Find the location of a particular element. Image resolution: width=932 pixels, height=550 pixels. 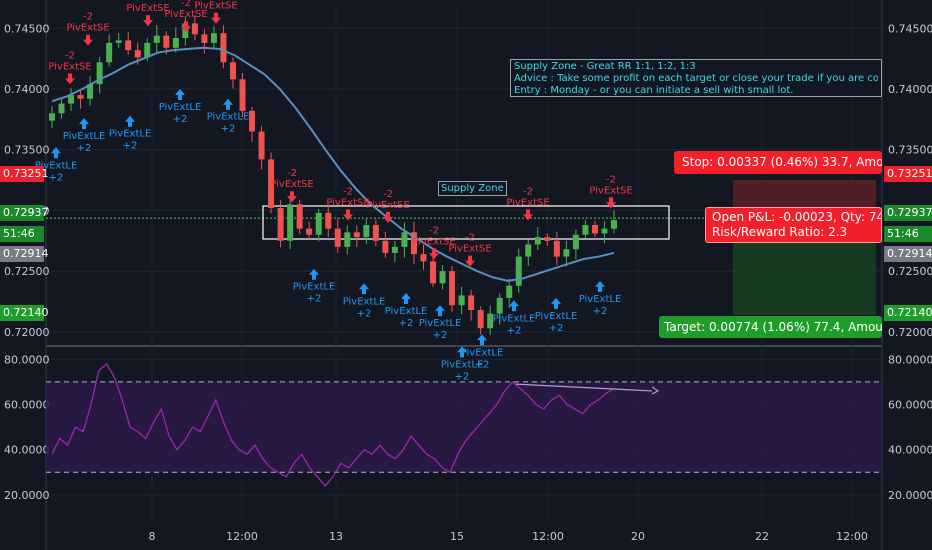

price-tick-right: 0.73500 is located at coordinates (910, 150).